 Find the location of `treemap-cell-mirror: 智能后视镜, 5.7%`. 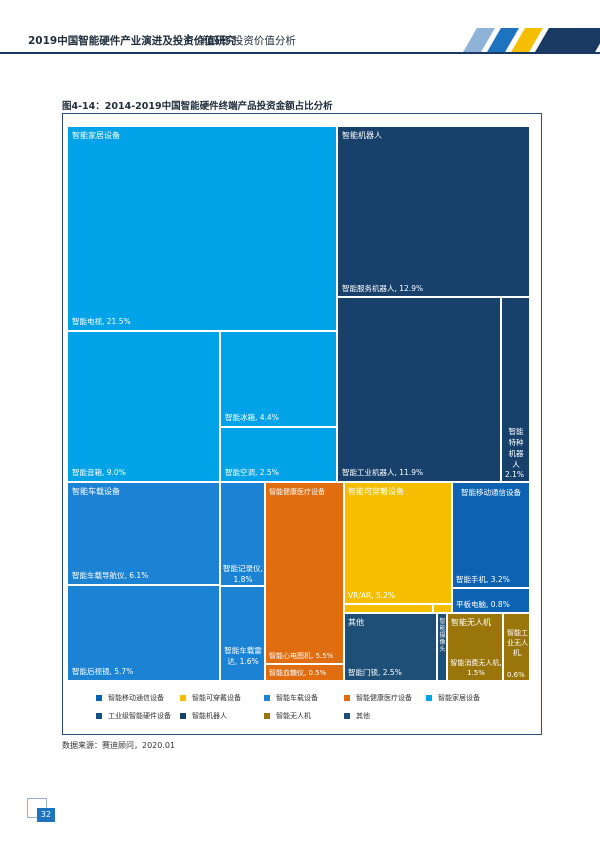

treemap-cell-mirror: 智能后视镜, 5.7% is located at coordinates (143, 633).